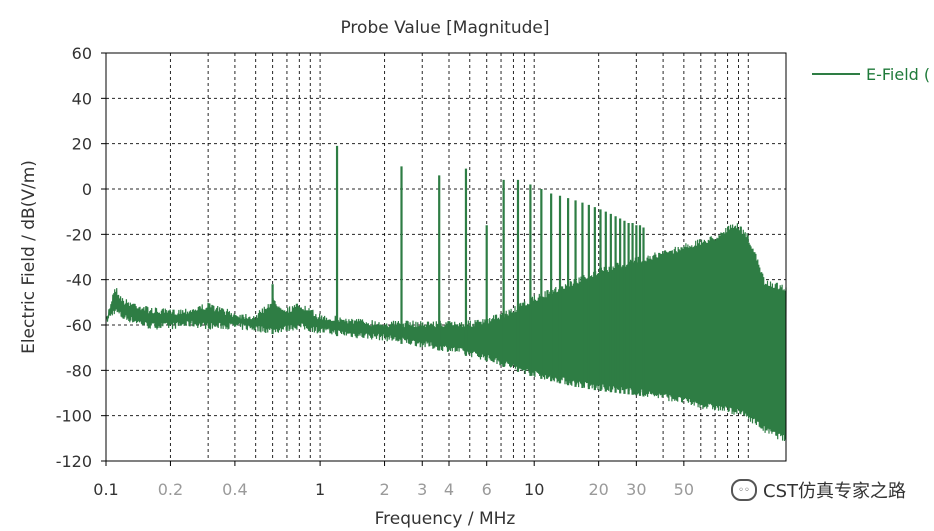 Image resolution: width=934 pixels, height=531 pixels. Describe the element at coordinates (834, 491) in the screenshot. I see `watermark-text: CST仿真专家之路` at that location.